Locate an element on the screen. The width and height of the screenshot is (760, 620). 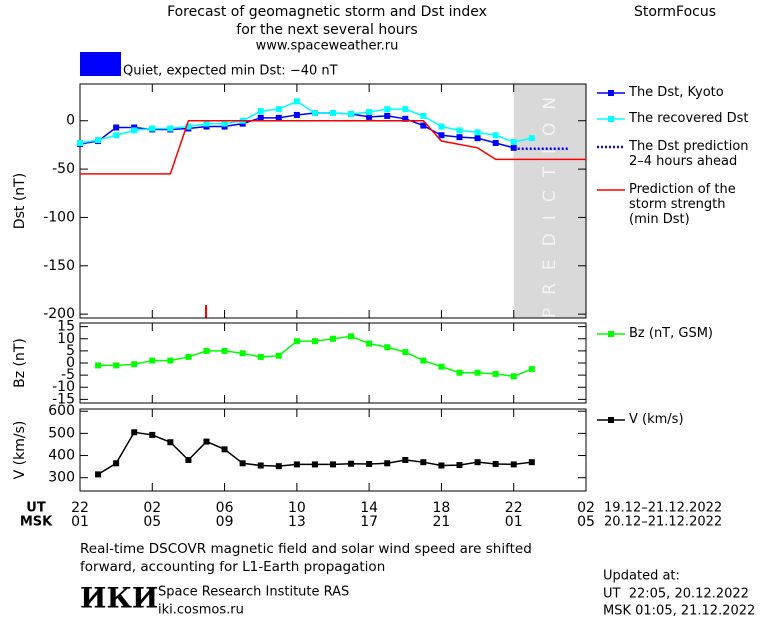
y-tick-label: -100 is located at coordinates (59, 217).